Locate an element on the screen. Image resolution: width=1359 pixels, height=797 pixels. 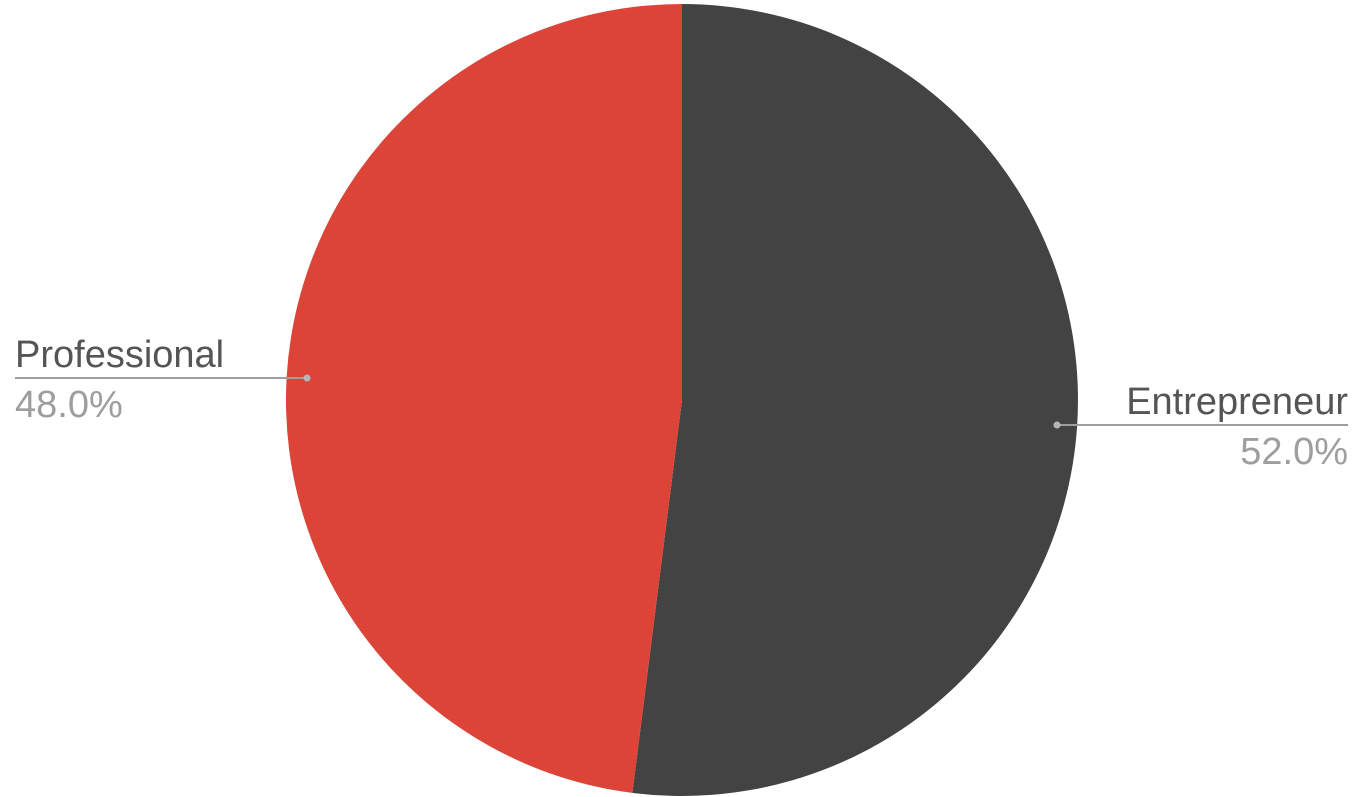
slice-value-professional: 48.0% is located at coordinates (69, 405).